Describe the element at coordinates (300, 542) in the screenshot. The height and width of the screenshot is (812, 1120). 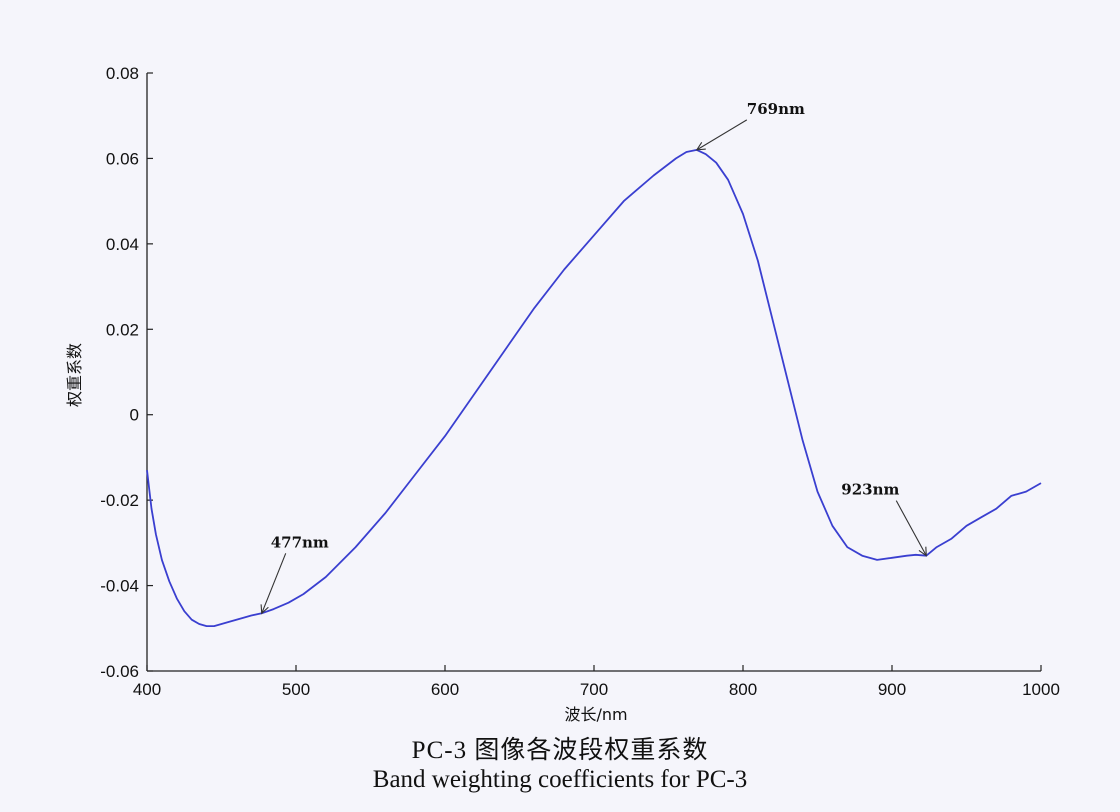
I see `annotation-label: 477nm` at that location.